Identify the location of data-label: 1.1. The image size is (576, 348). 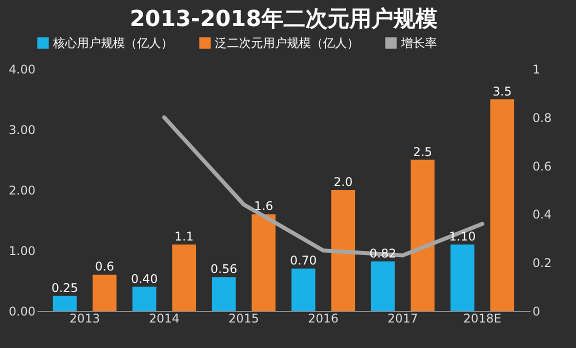
(184, 236).